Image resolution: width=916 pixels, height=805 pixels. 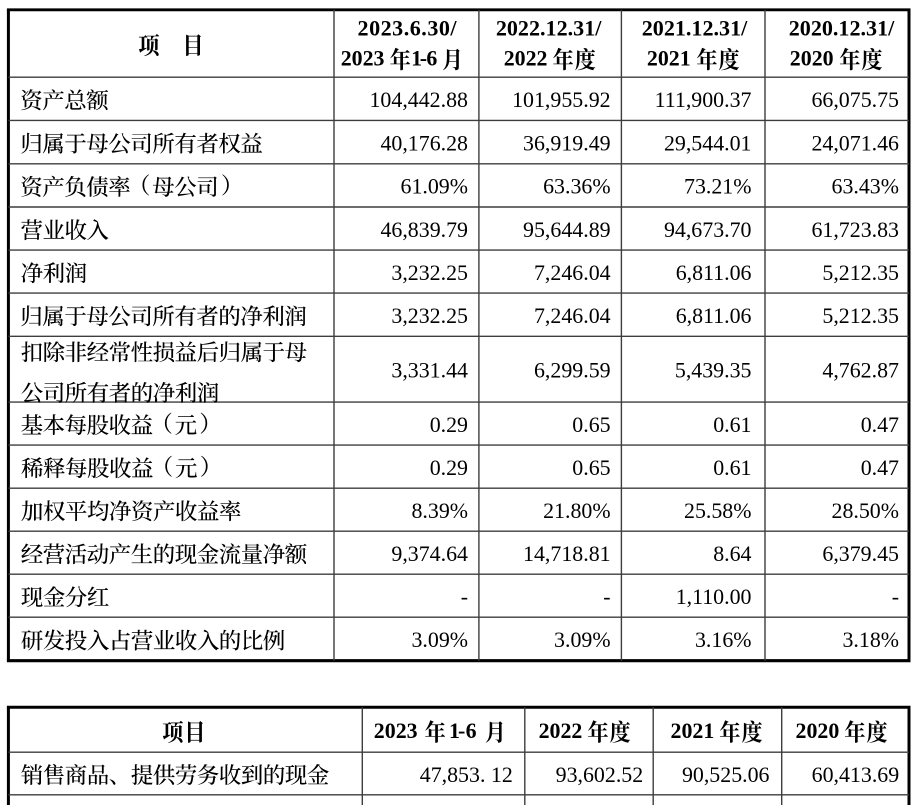 What do you see at coordinates (860, 553) in the screenshot?
I see `svg-text: 6,379.45` at bounding box center [860, 553].